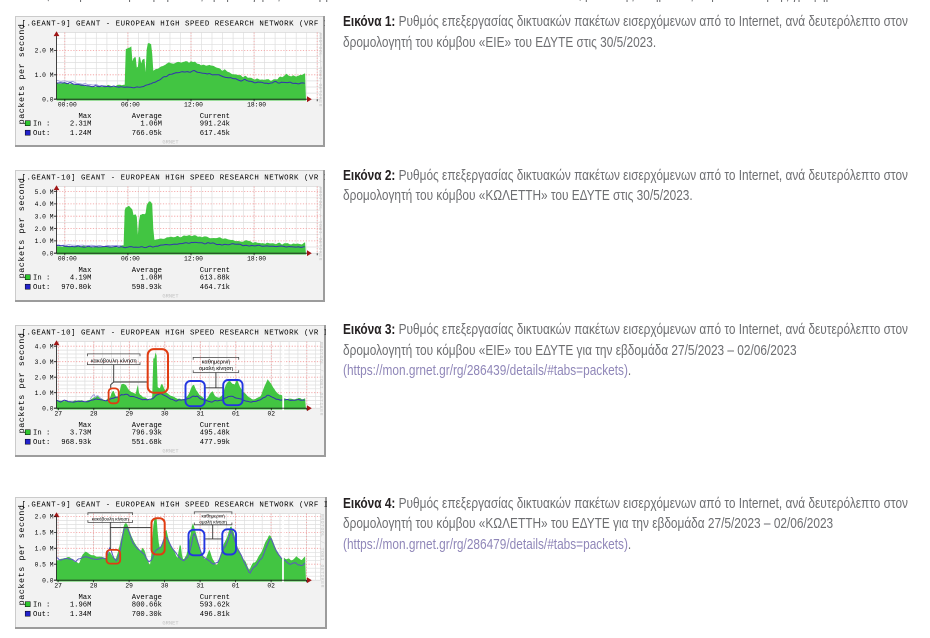 The width and height of the screenshot is (930, 638). I want to click on svg-text: 700.30k, so click(147, 615).